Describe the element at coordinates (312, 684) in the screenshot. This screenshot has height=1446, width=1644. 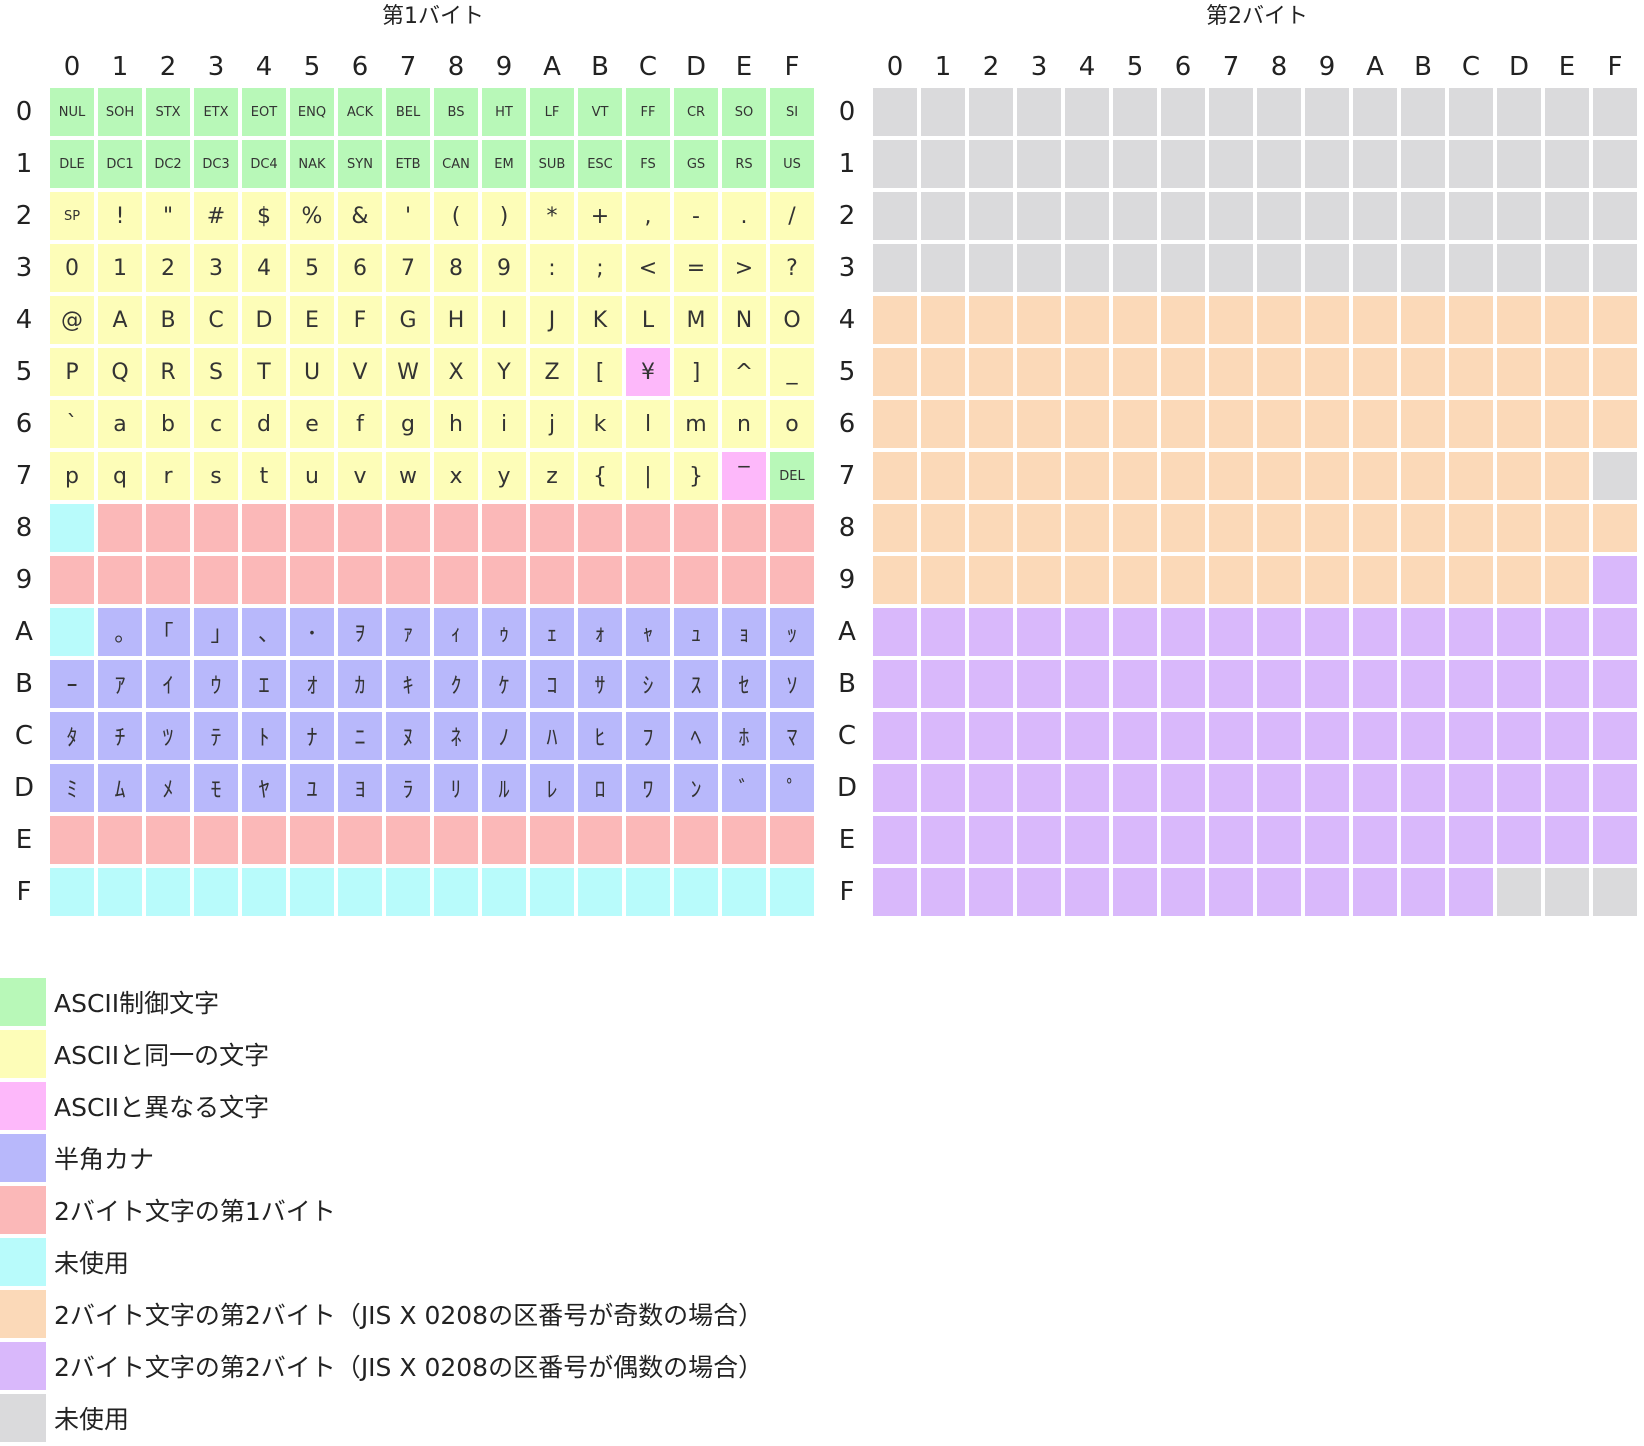
I see `first-byte-cell-B5: ｵ` at that location.